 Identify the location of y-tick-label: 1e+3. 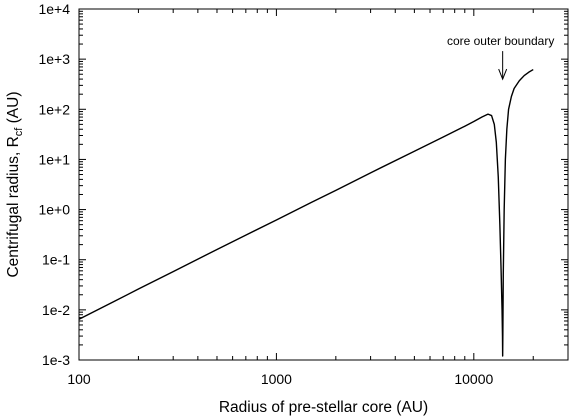
(54, 59).